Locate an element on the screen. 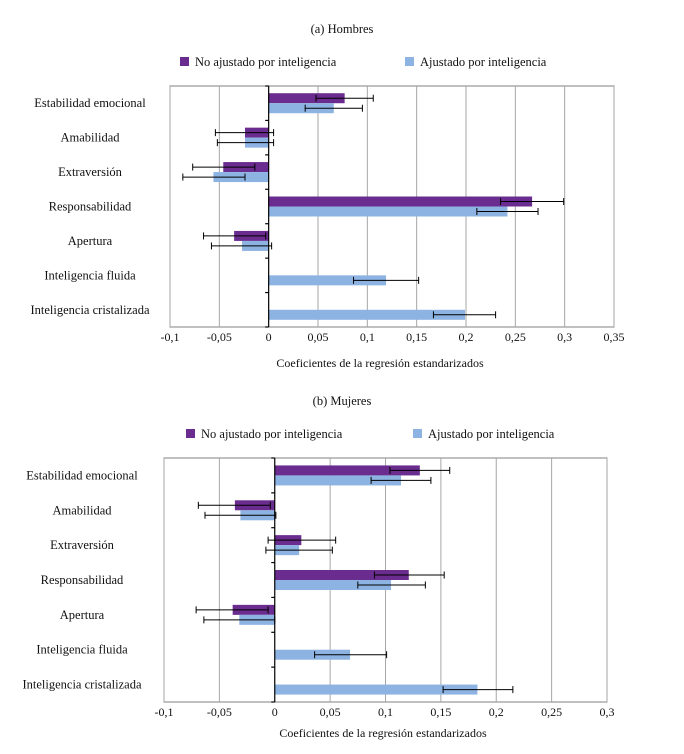  series-adjusted is located at coordinates (358, 585).